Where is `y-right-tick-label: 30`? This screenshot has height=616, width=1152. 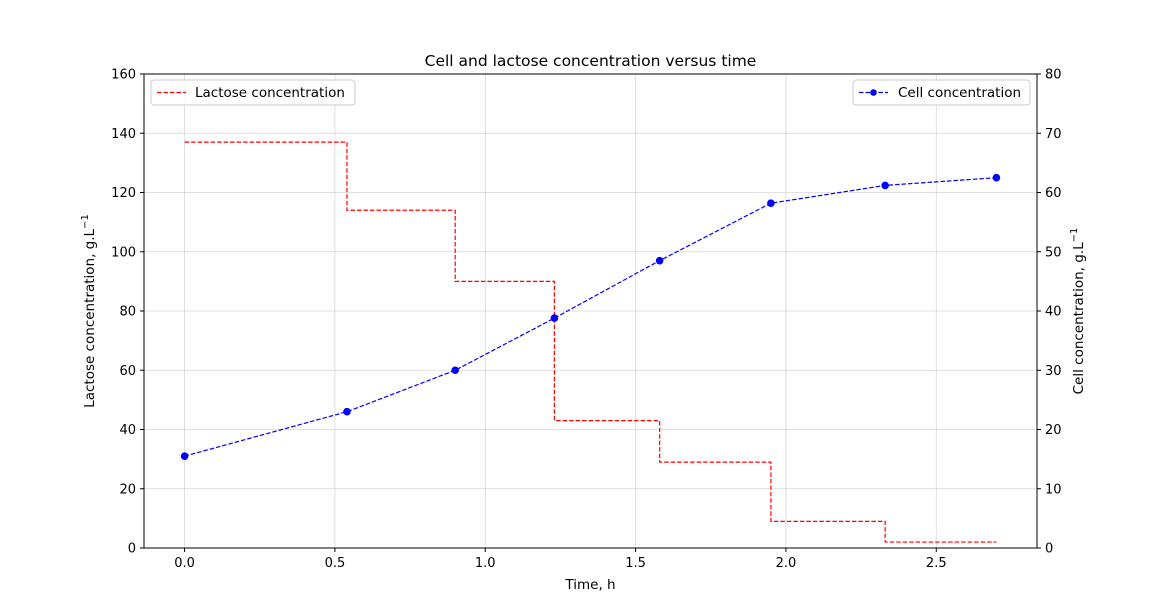
y-right-tick-label: 30 is located at coordinates (1053, 371).